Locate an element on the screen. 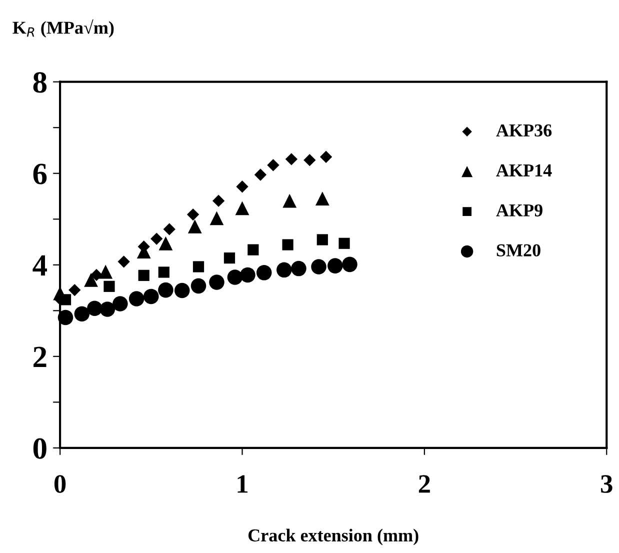  y-tick-label: 0 is located at coordinates (39, 448).